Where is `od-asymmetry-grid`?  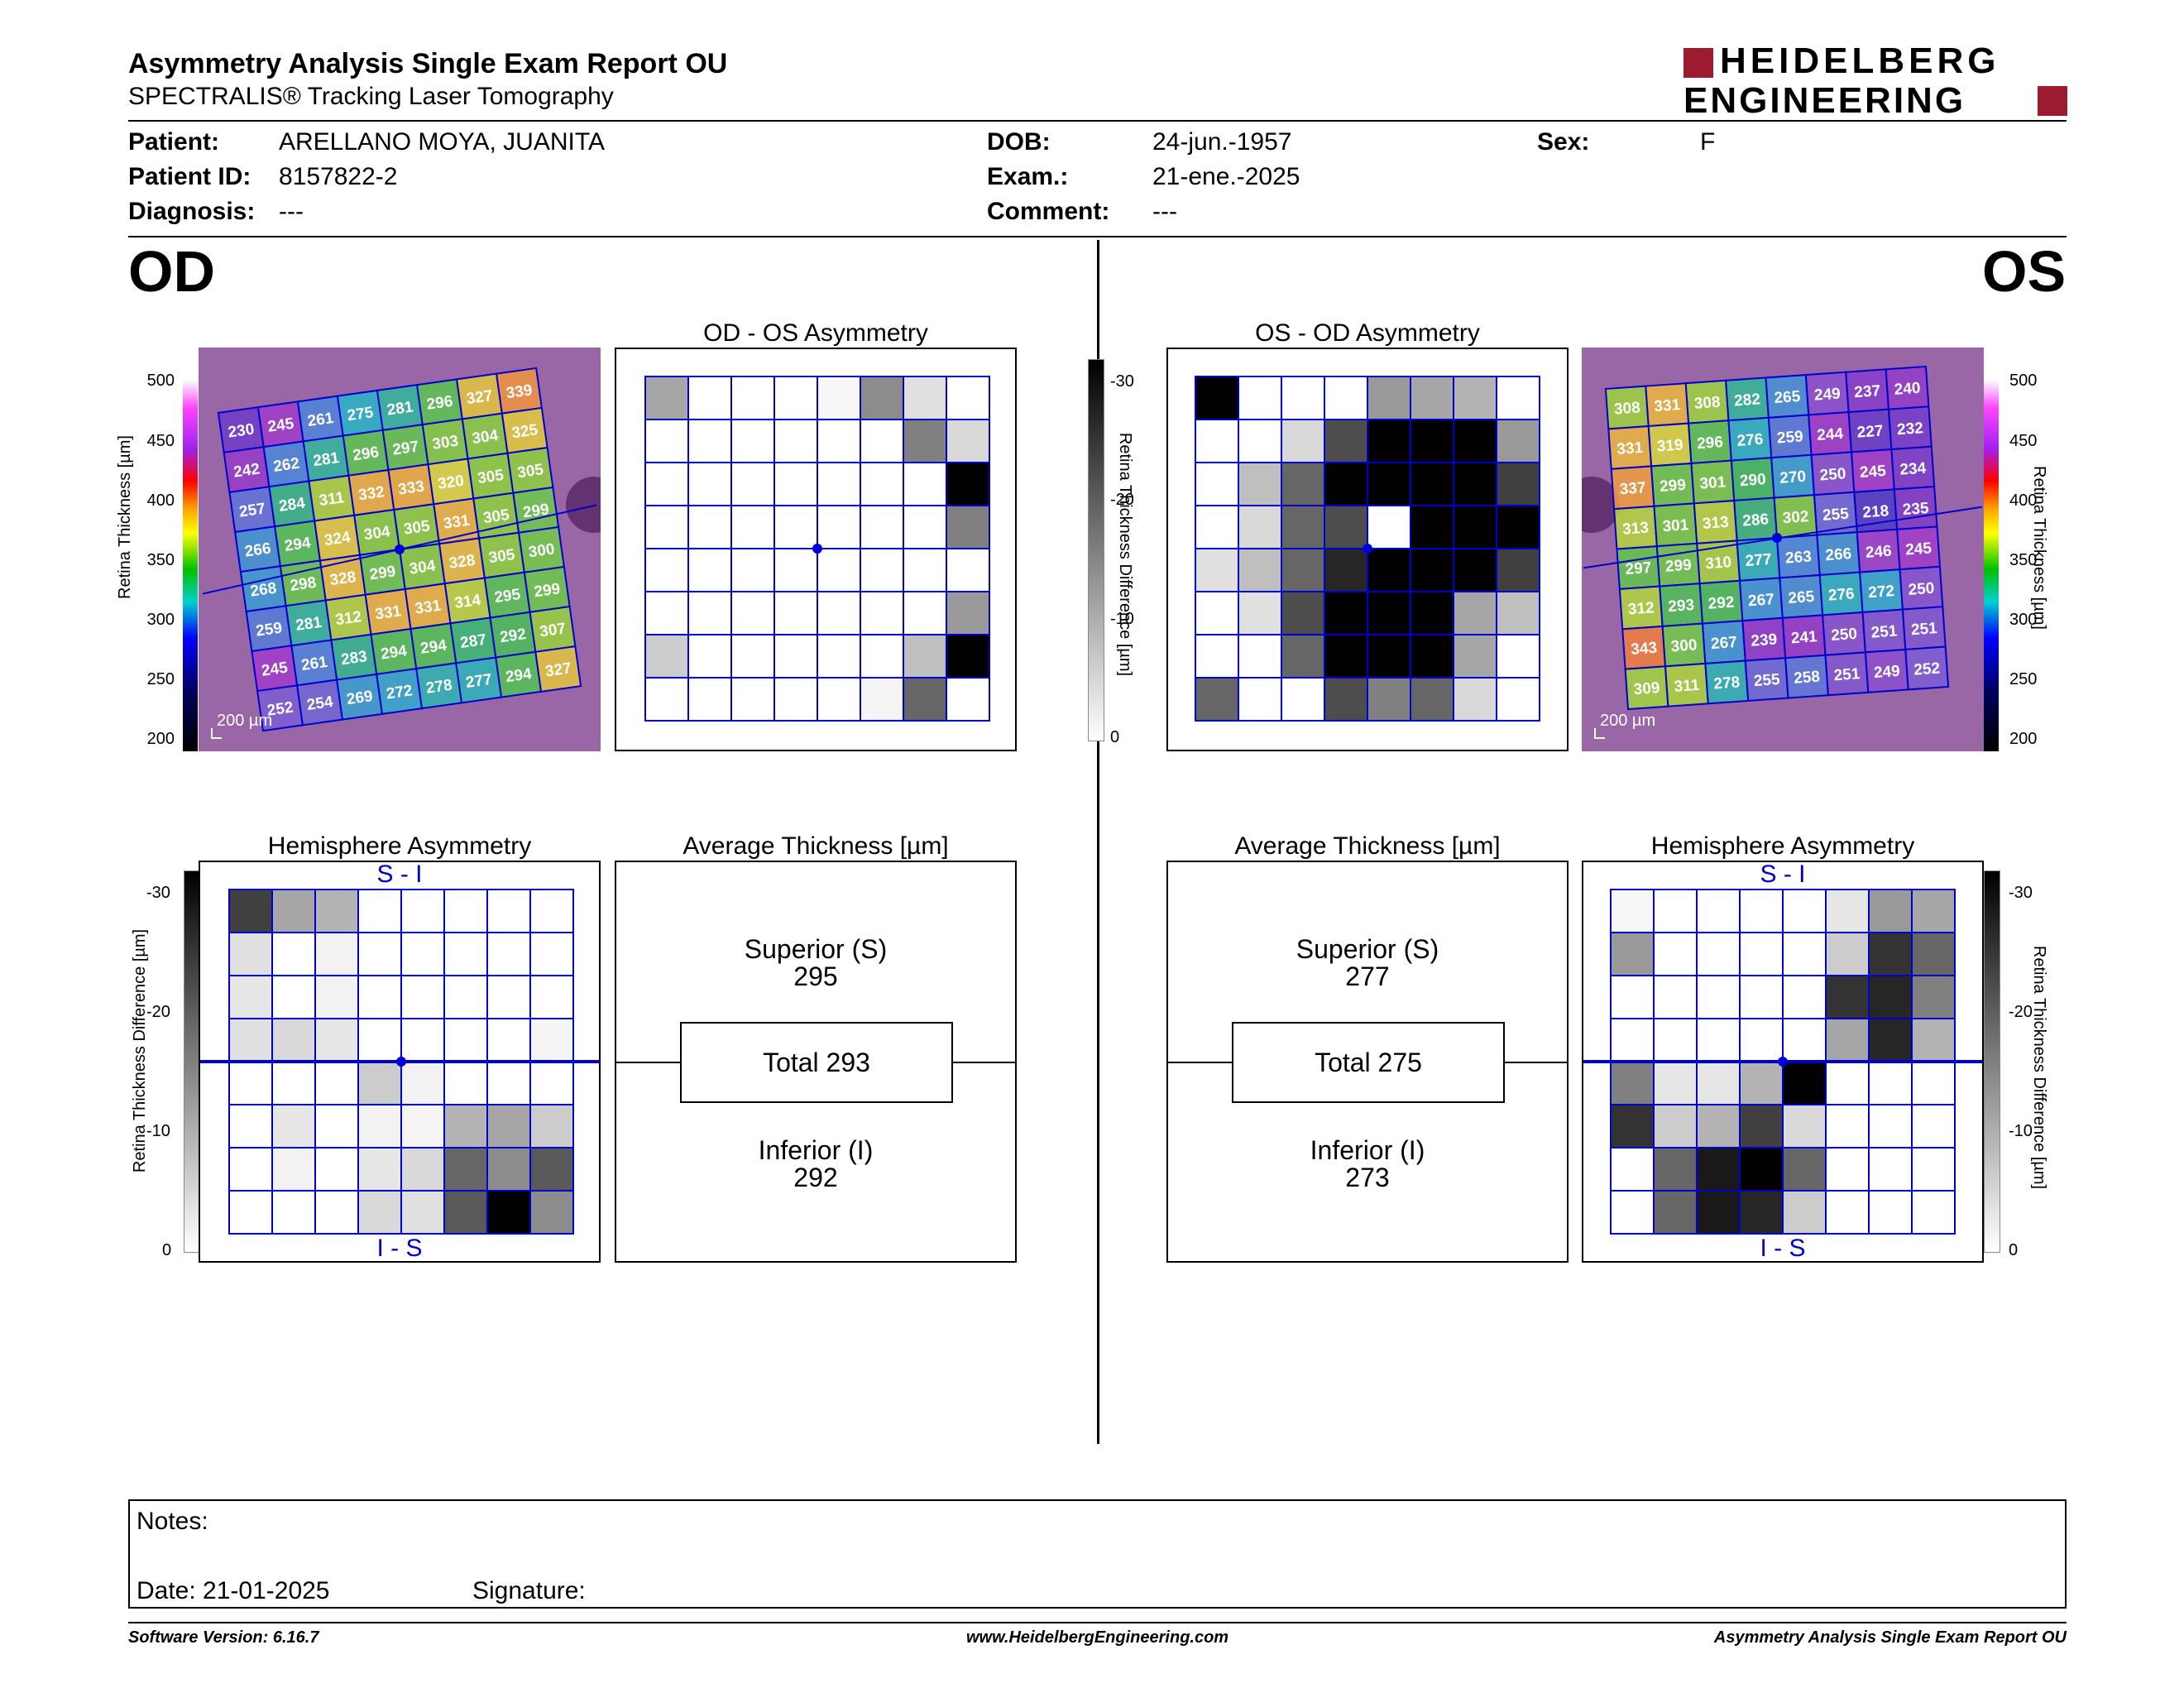
od-asymmetry-grid is located at coordinates (817, 549).